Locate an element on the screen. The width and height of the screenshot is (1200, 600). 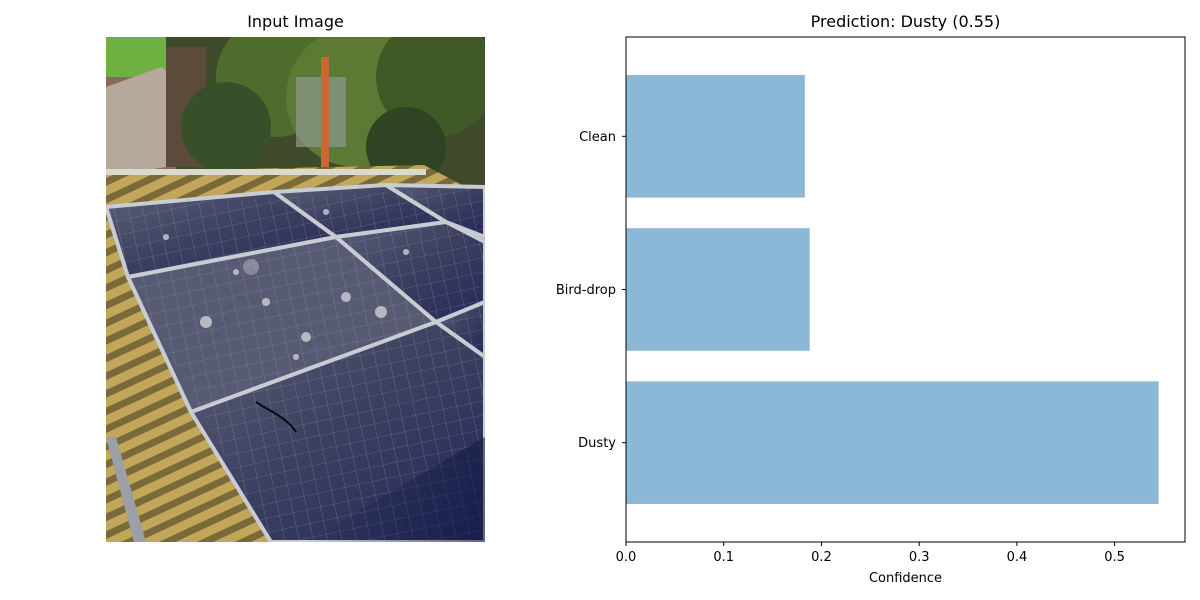
bar-clean is located at coordinates (715, 136).